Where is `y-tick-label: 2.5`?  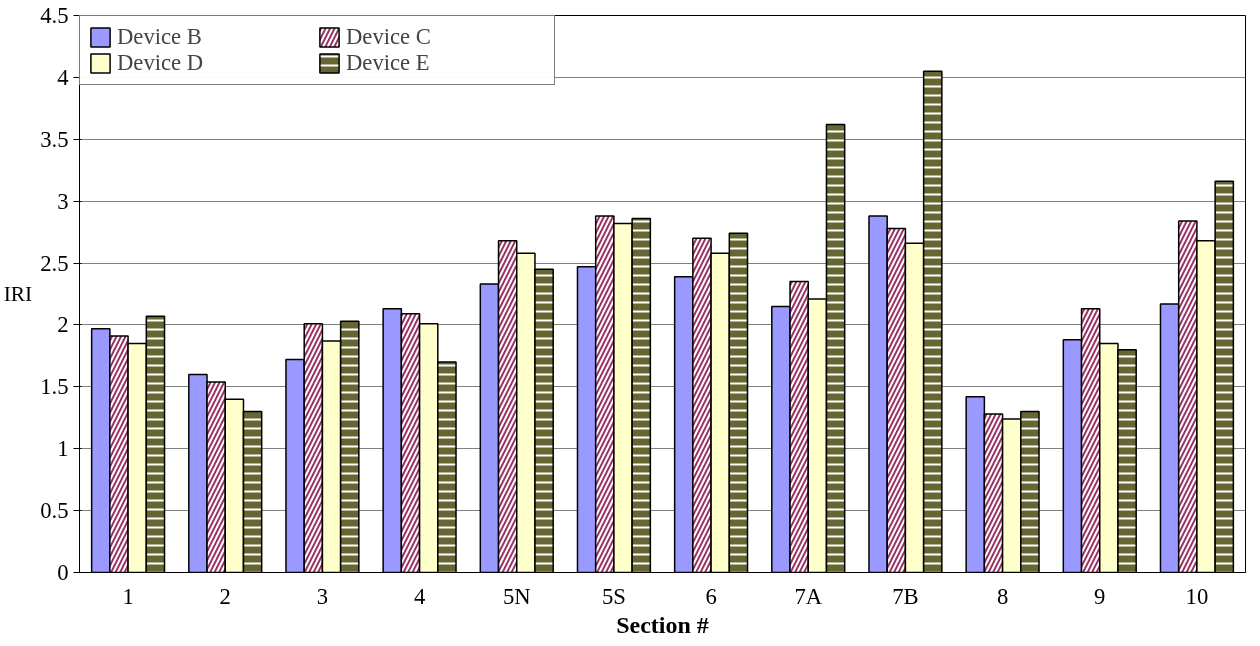 y-tick-label: 2.5 is located at coordinates (54, 263).